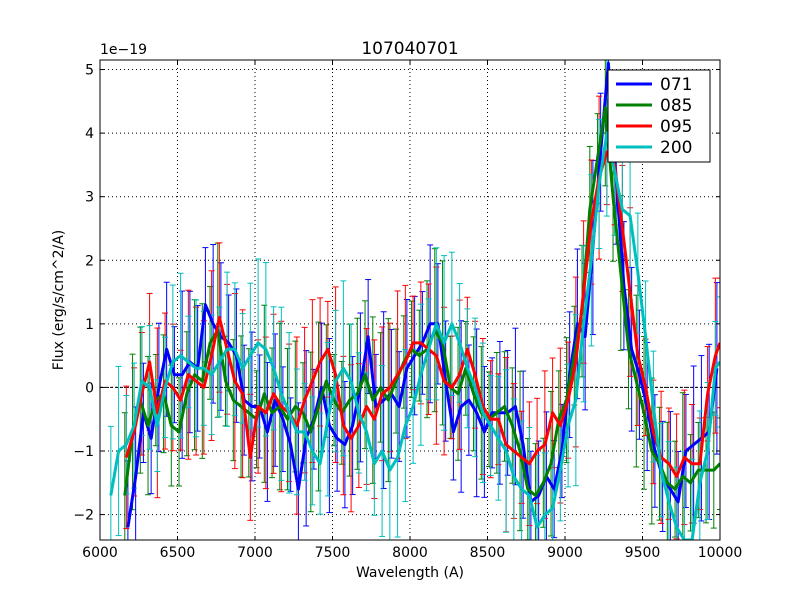 This screenshot has height=600, width=800. I want to click on y-tick-label: −2, so click(83, 516).